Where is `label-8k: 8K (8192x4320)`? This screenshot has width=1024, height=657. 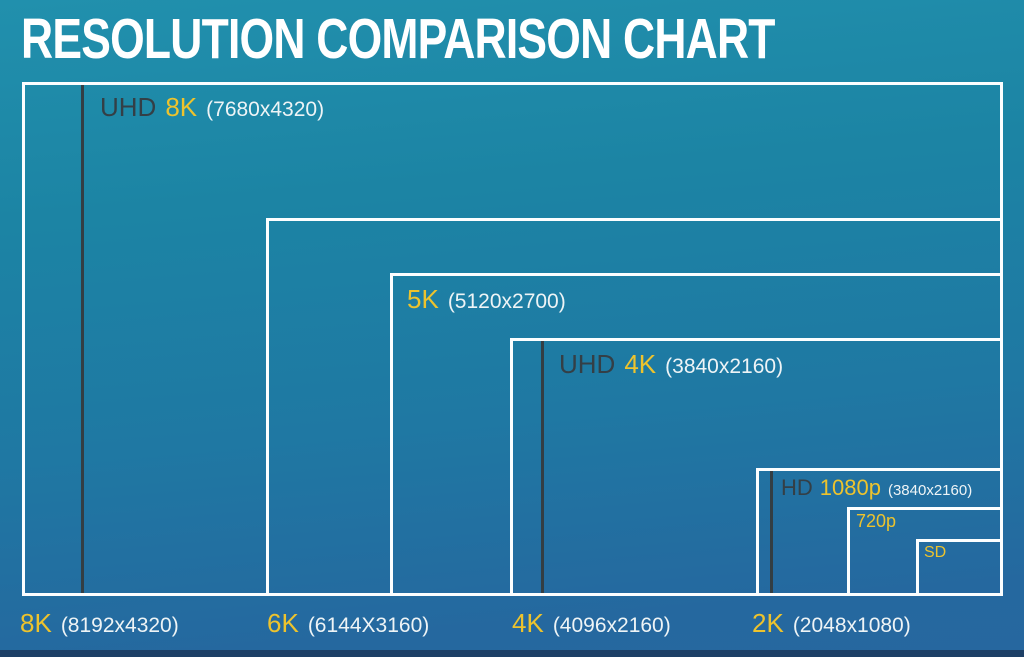
label-8k: 8K (8192x4320) is located at coordinates (99, 623).